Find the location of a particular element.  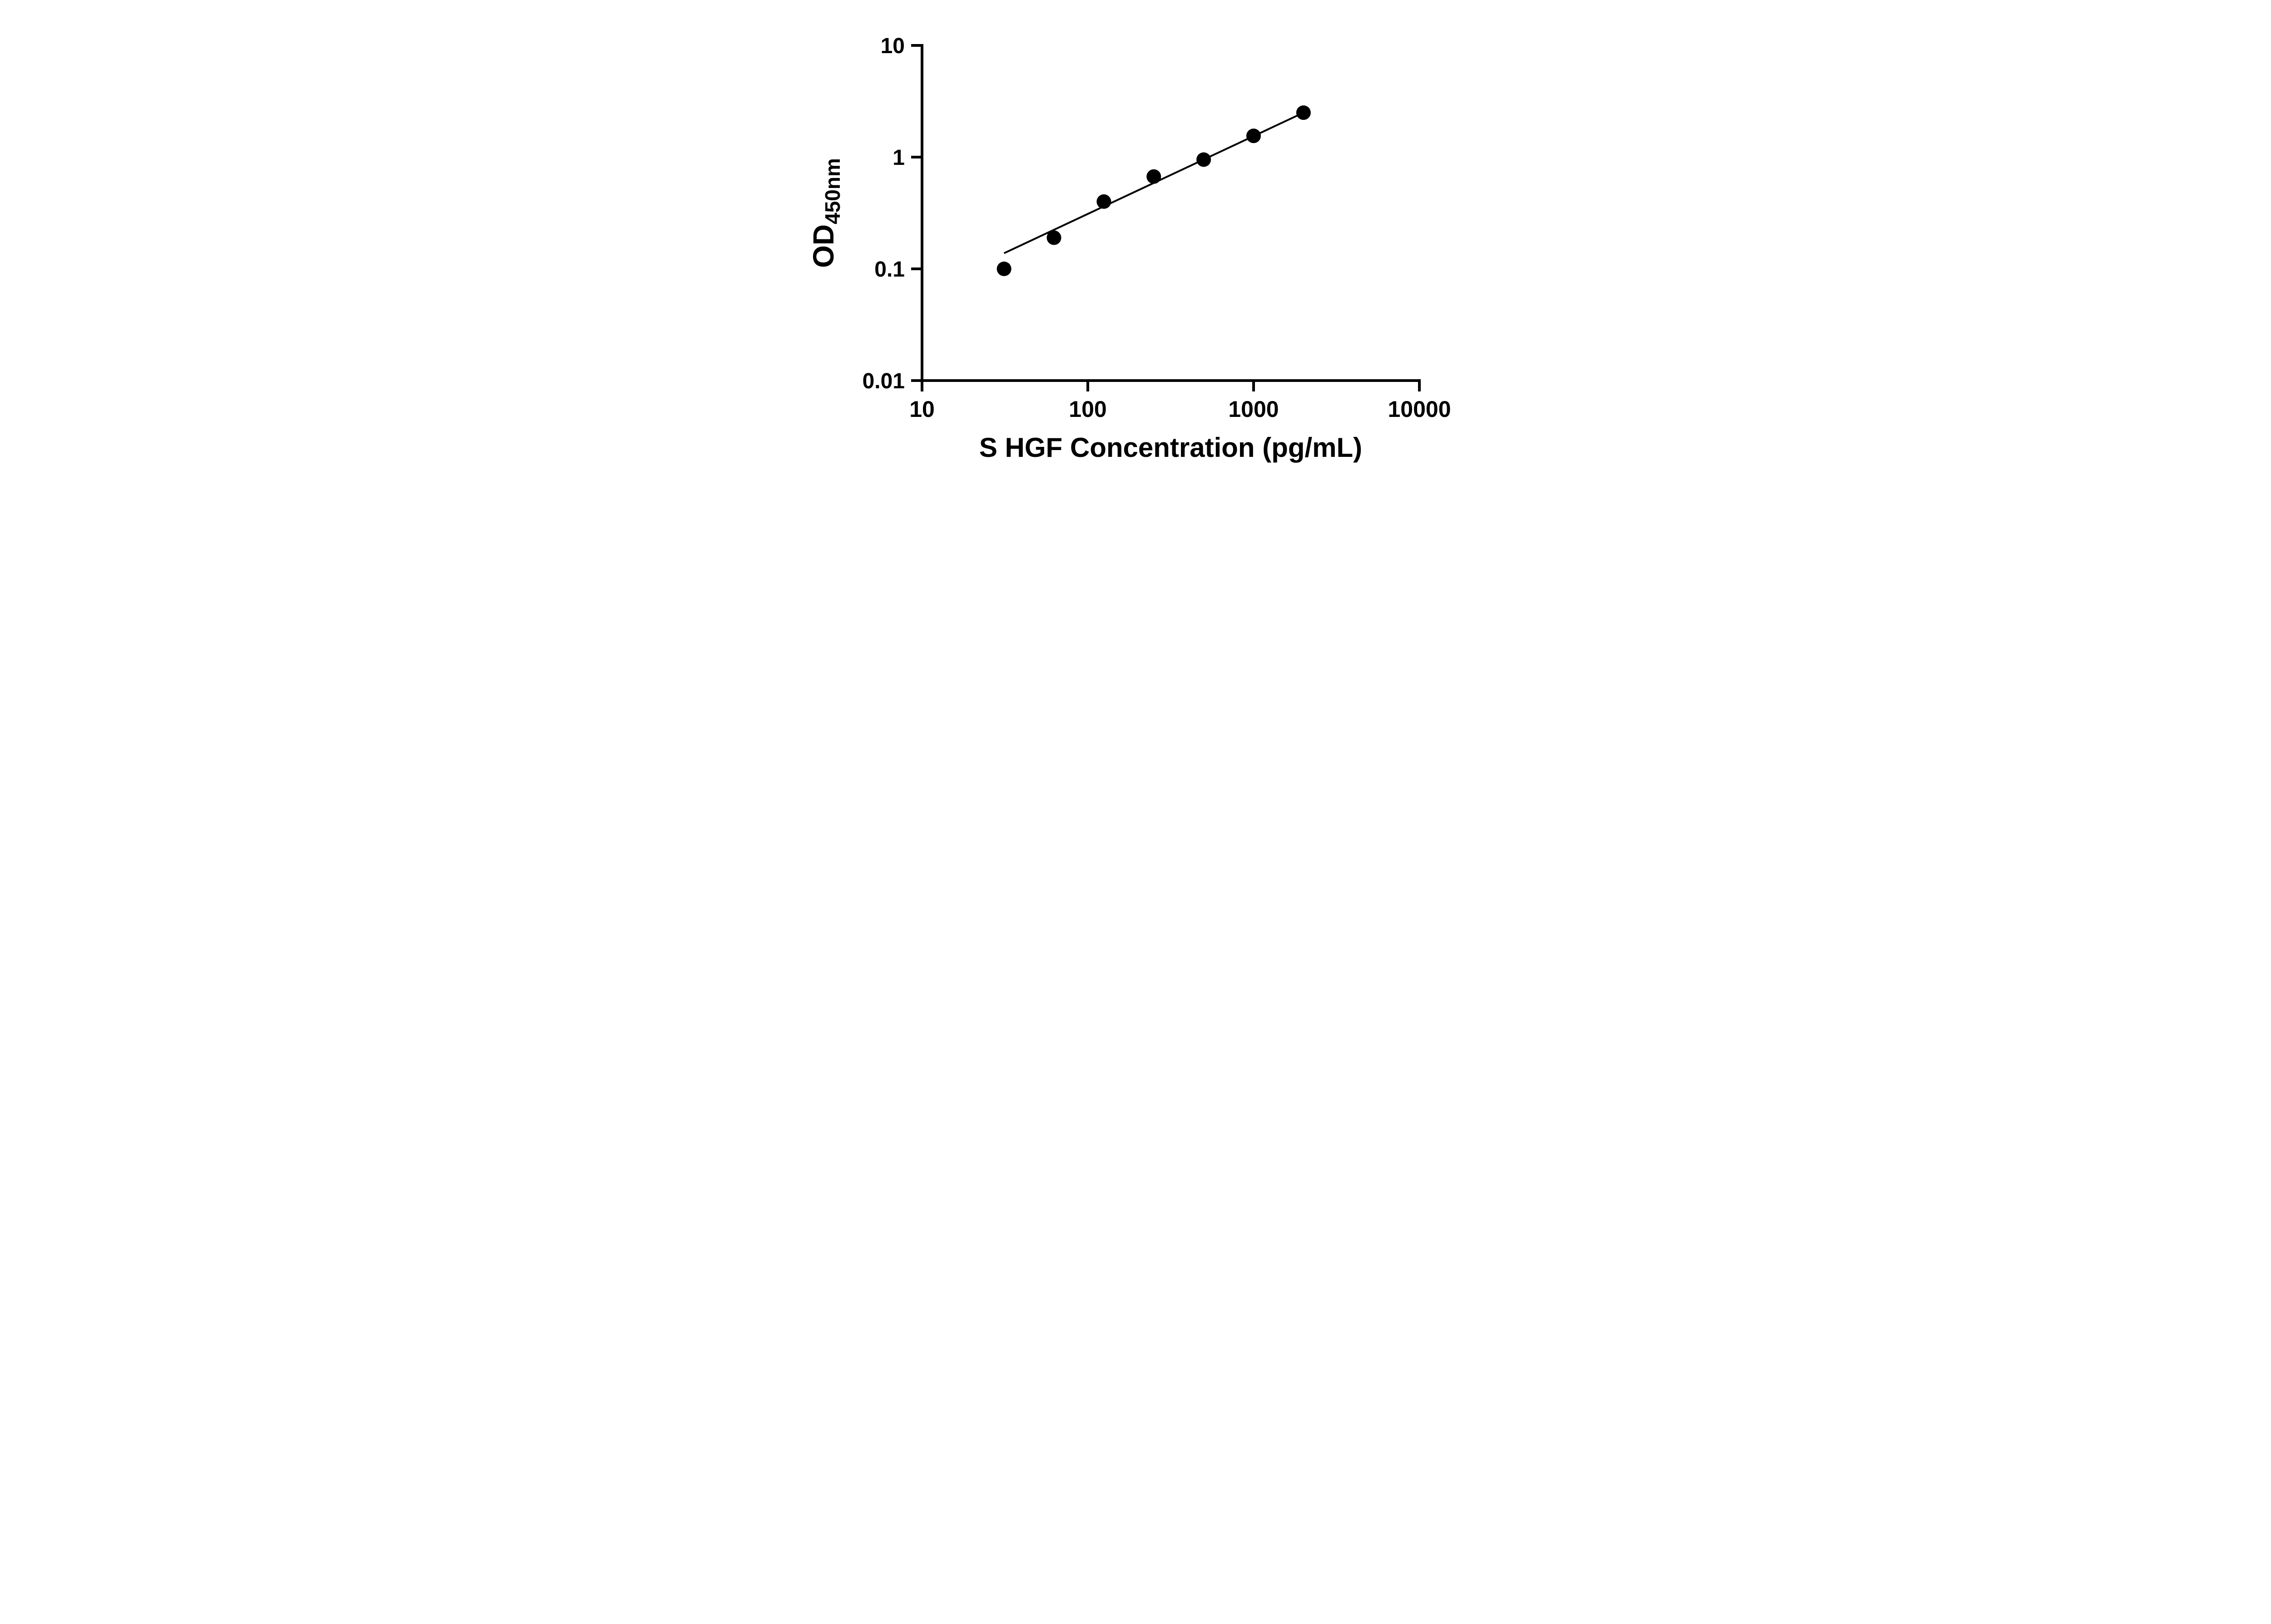

x-axis-title: S HGF Concentration (pg/mL) is located at coordinates (1170, 447).